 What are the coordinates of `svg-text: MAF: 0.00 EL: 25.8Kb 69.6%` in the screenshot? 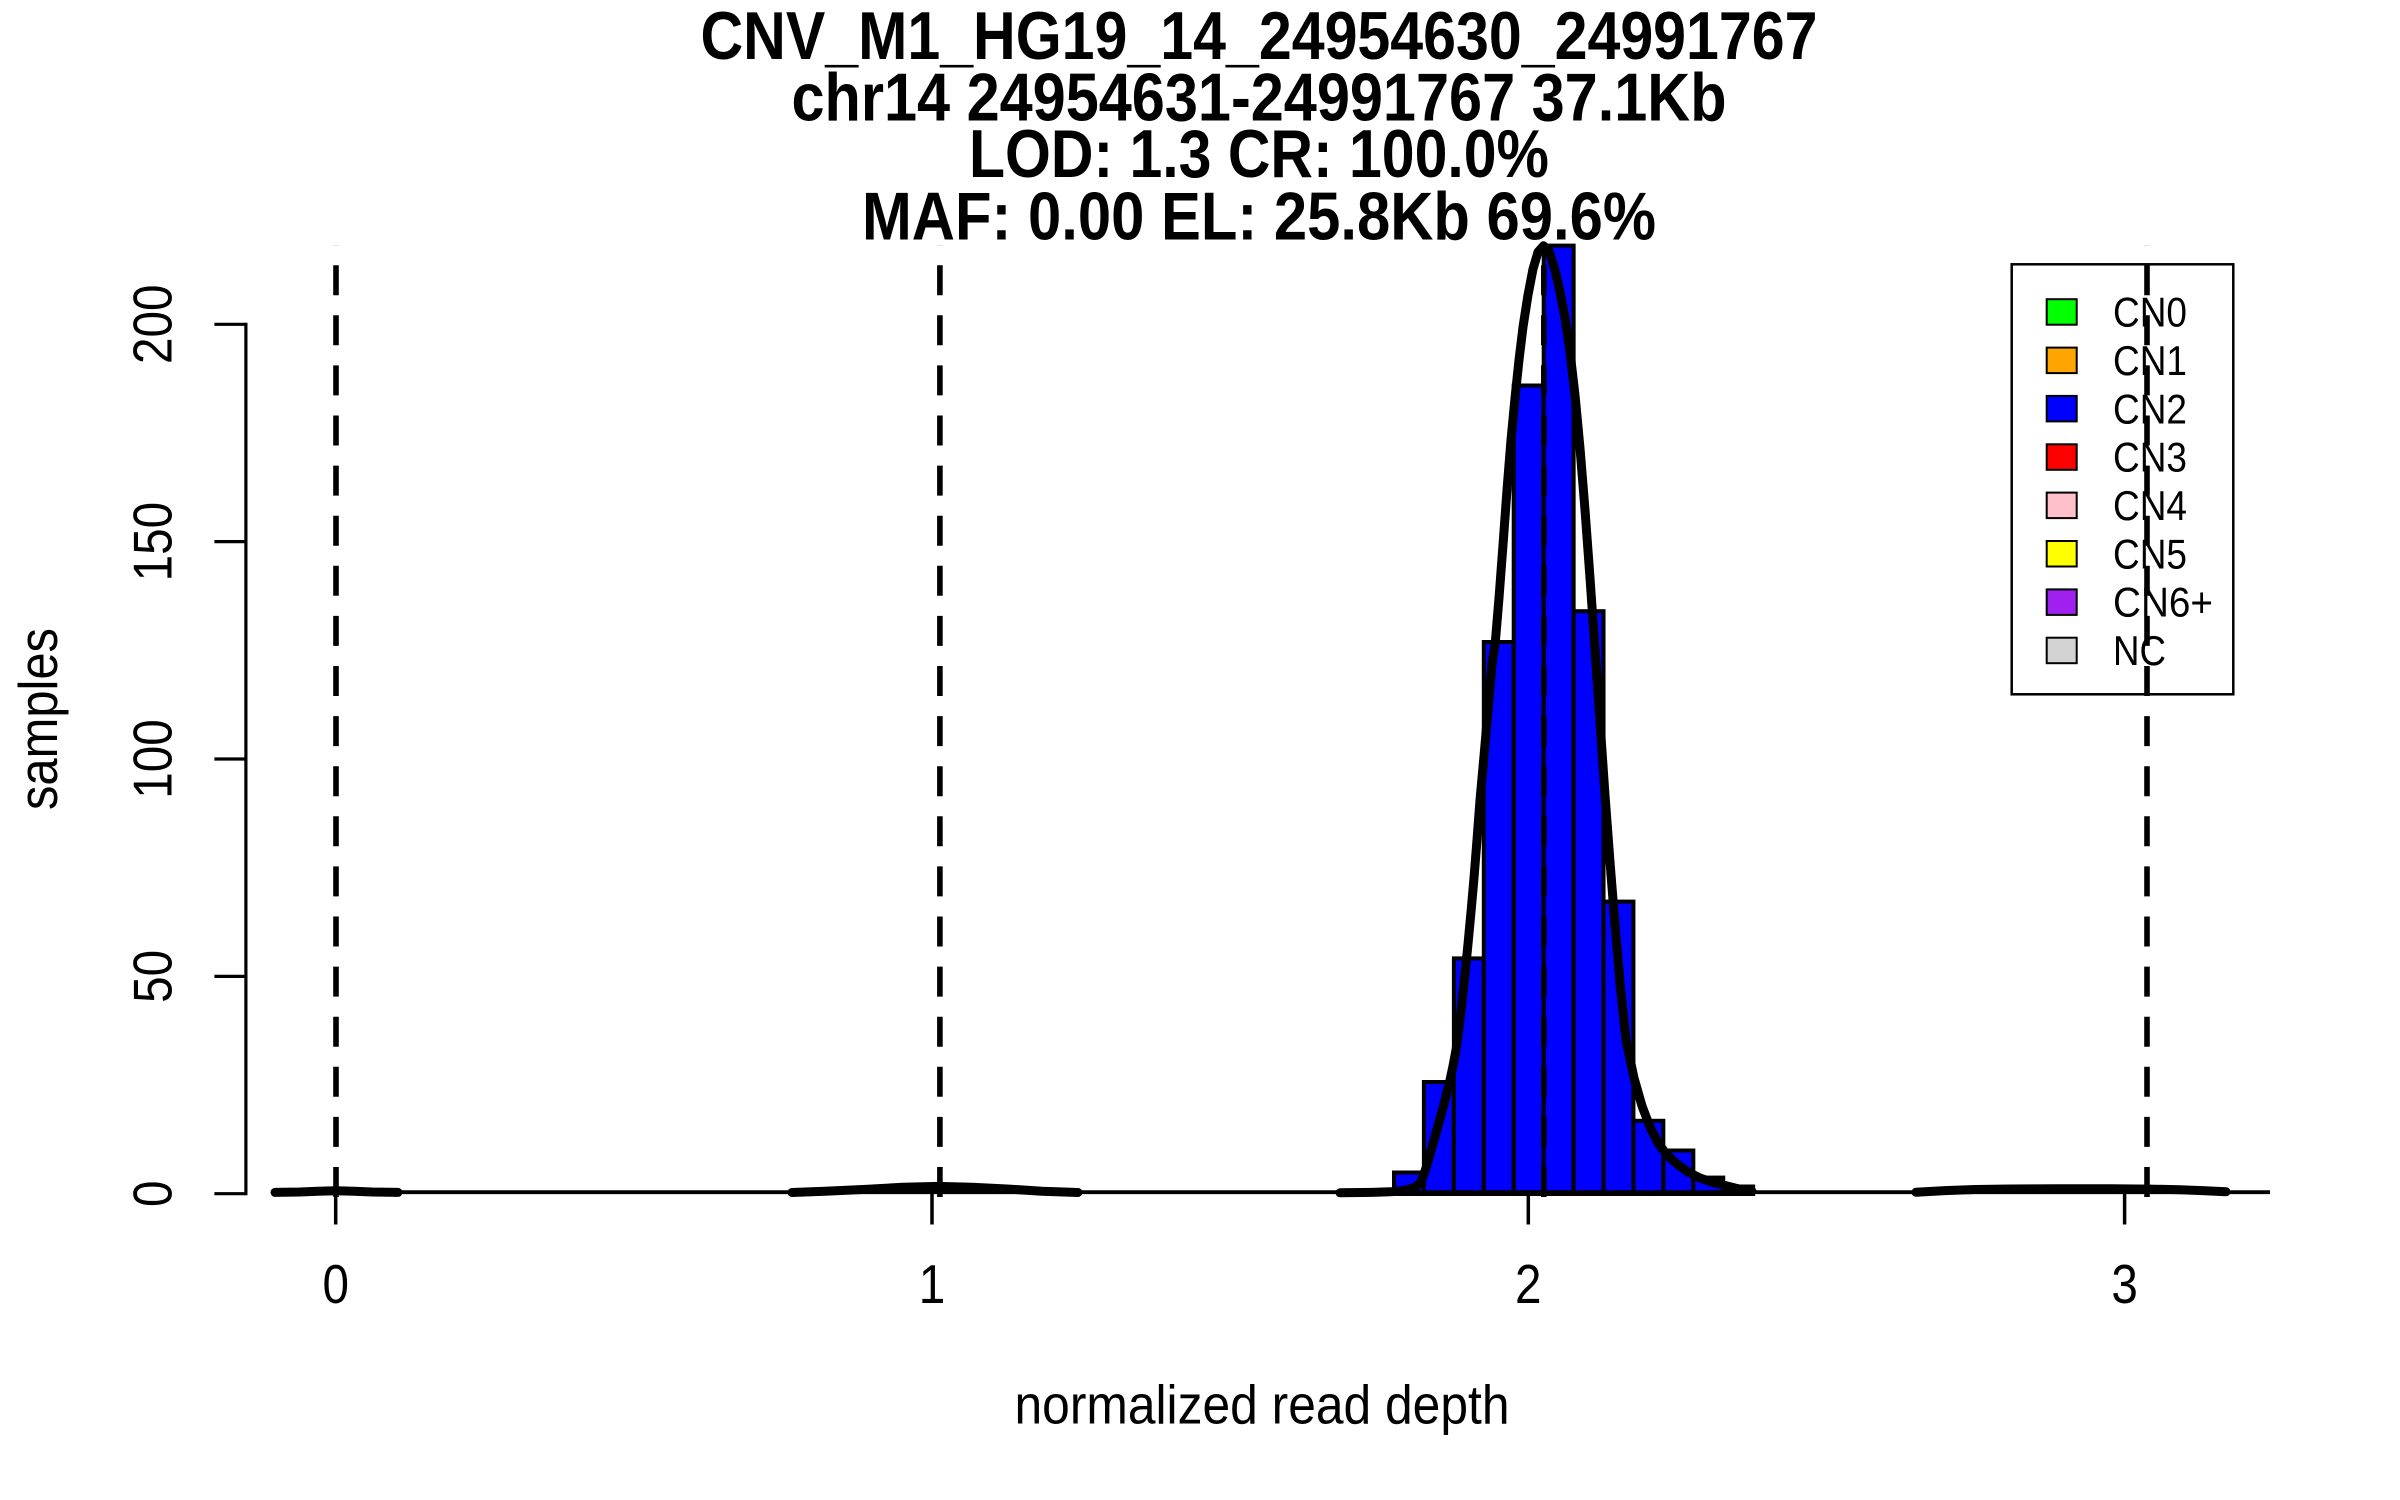 It's located at (1259, 216).